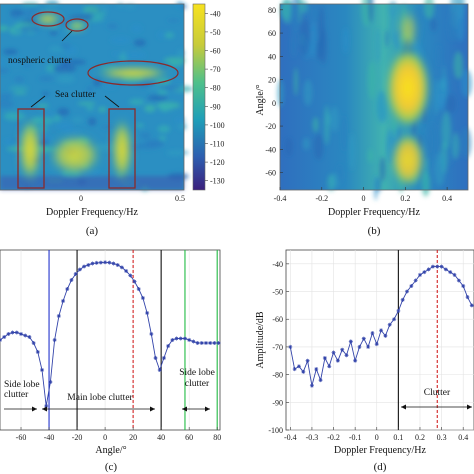 Image resolution: width=474 pixels, height=474 pixels. Describe the element at coordinates (277, 347) in the screenshot. I see `y-tick-label: -70` at that location.